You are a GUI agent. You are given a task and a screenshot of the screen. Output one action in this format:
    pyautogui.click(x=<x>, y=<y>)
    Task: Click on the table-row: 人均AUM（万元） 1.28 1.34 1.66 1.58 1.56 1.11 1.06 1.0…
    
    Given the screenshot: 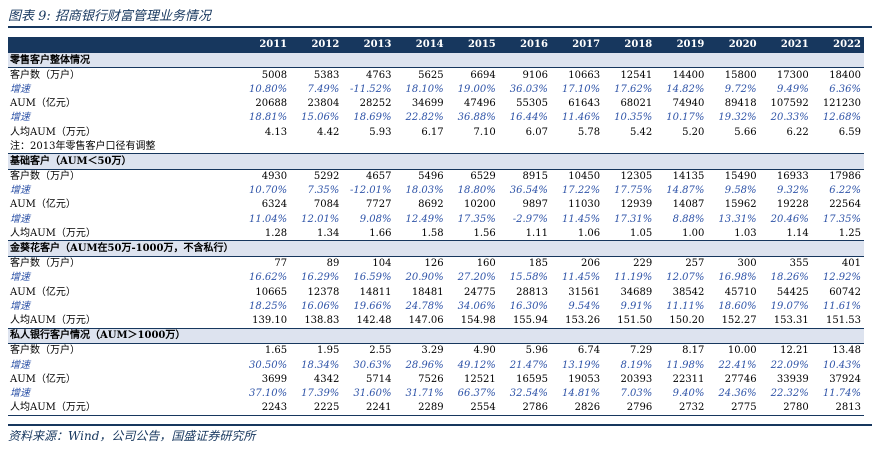 What is the action you would take?
    pyautogui.click(x=436, y=233)
    